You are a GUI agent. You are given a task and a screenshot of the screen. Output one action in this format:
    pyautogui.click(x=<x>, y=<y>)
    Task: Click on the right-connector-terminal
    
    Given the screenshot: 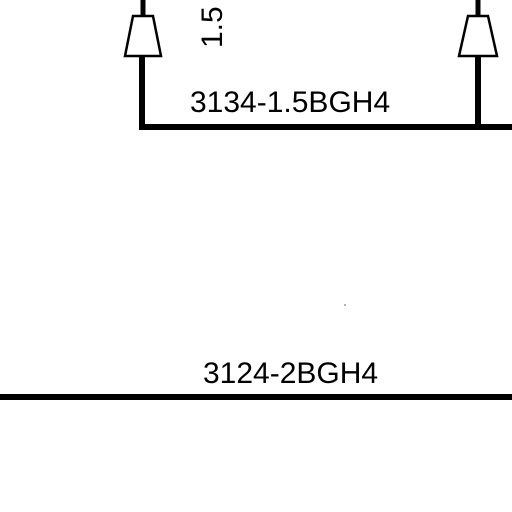 What is the action you would take?
    pyautogui.click(x=478, y=36)
    